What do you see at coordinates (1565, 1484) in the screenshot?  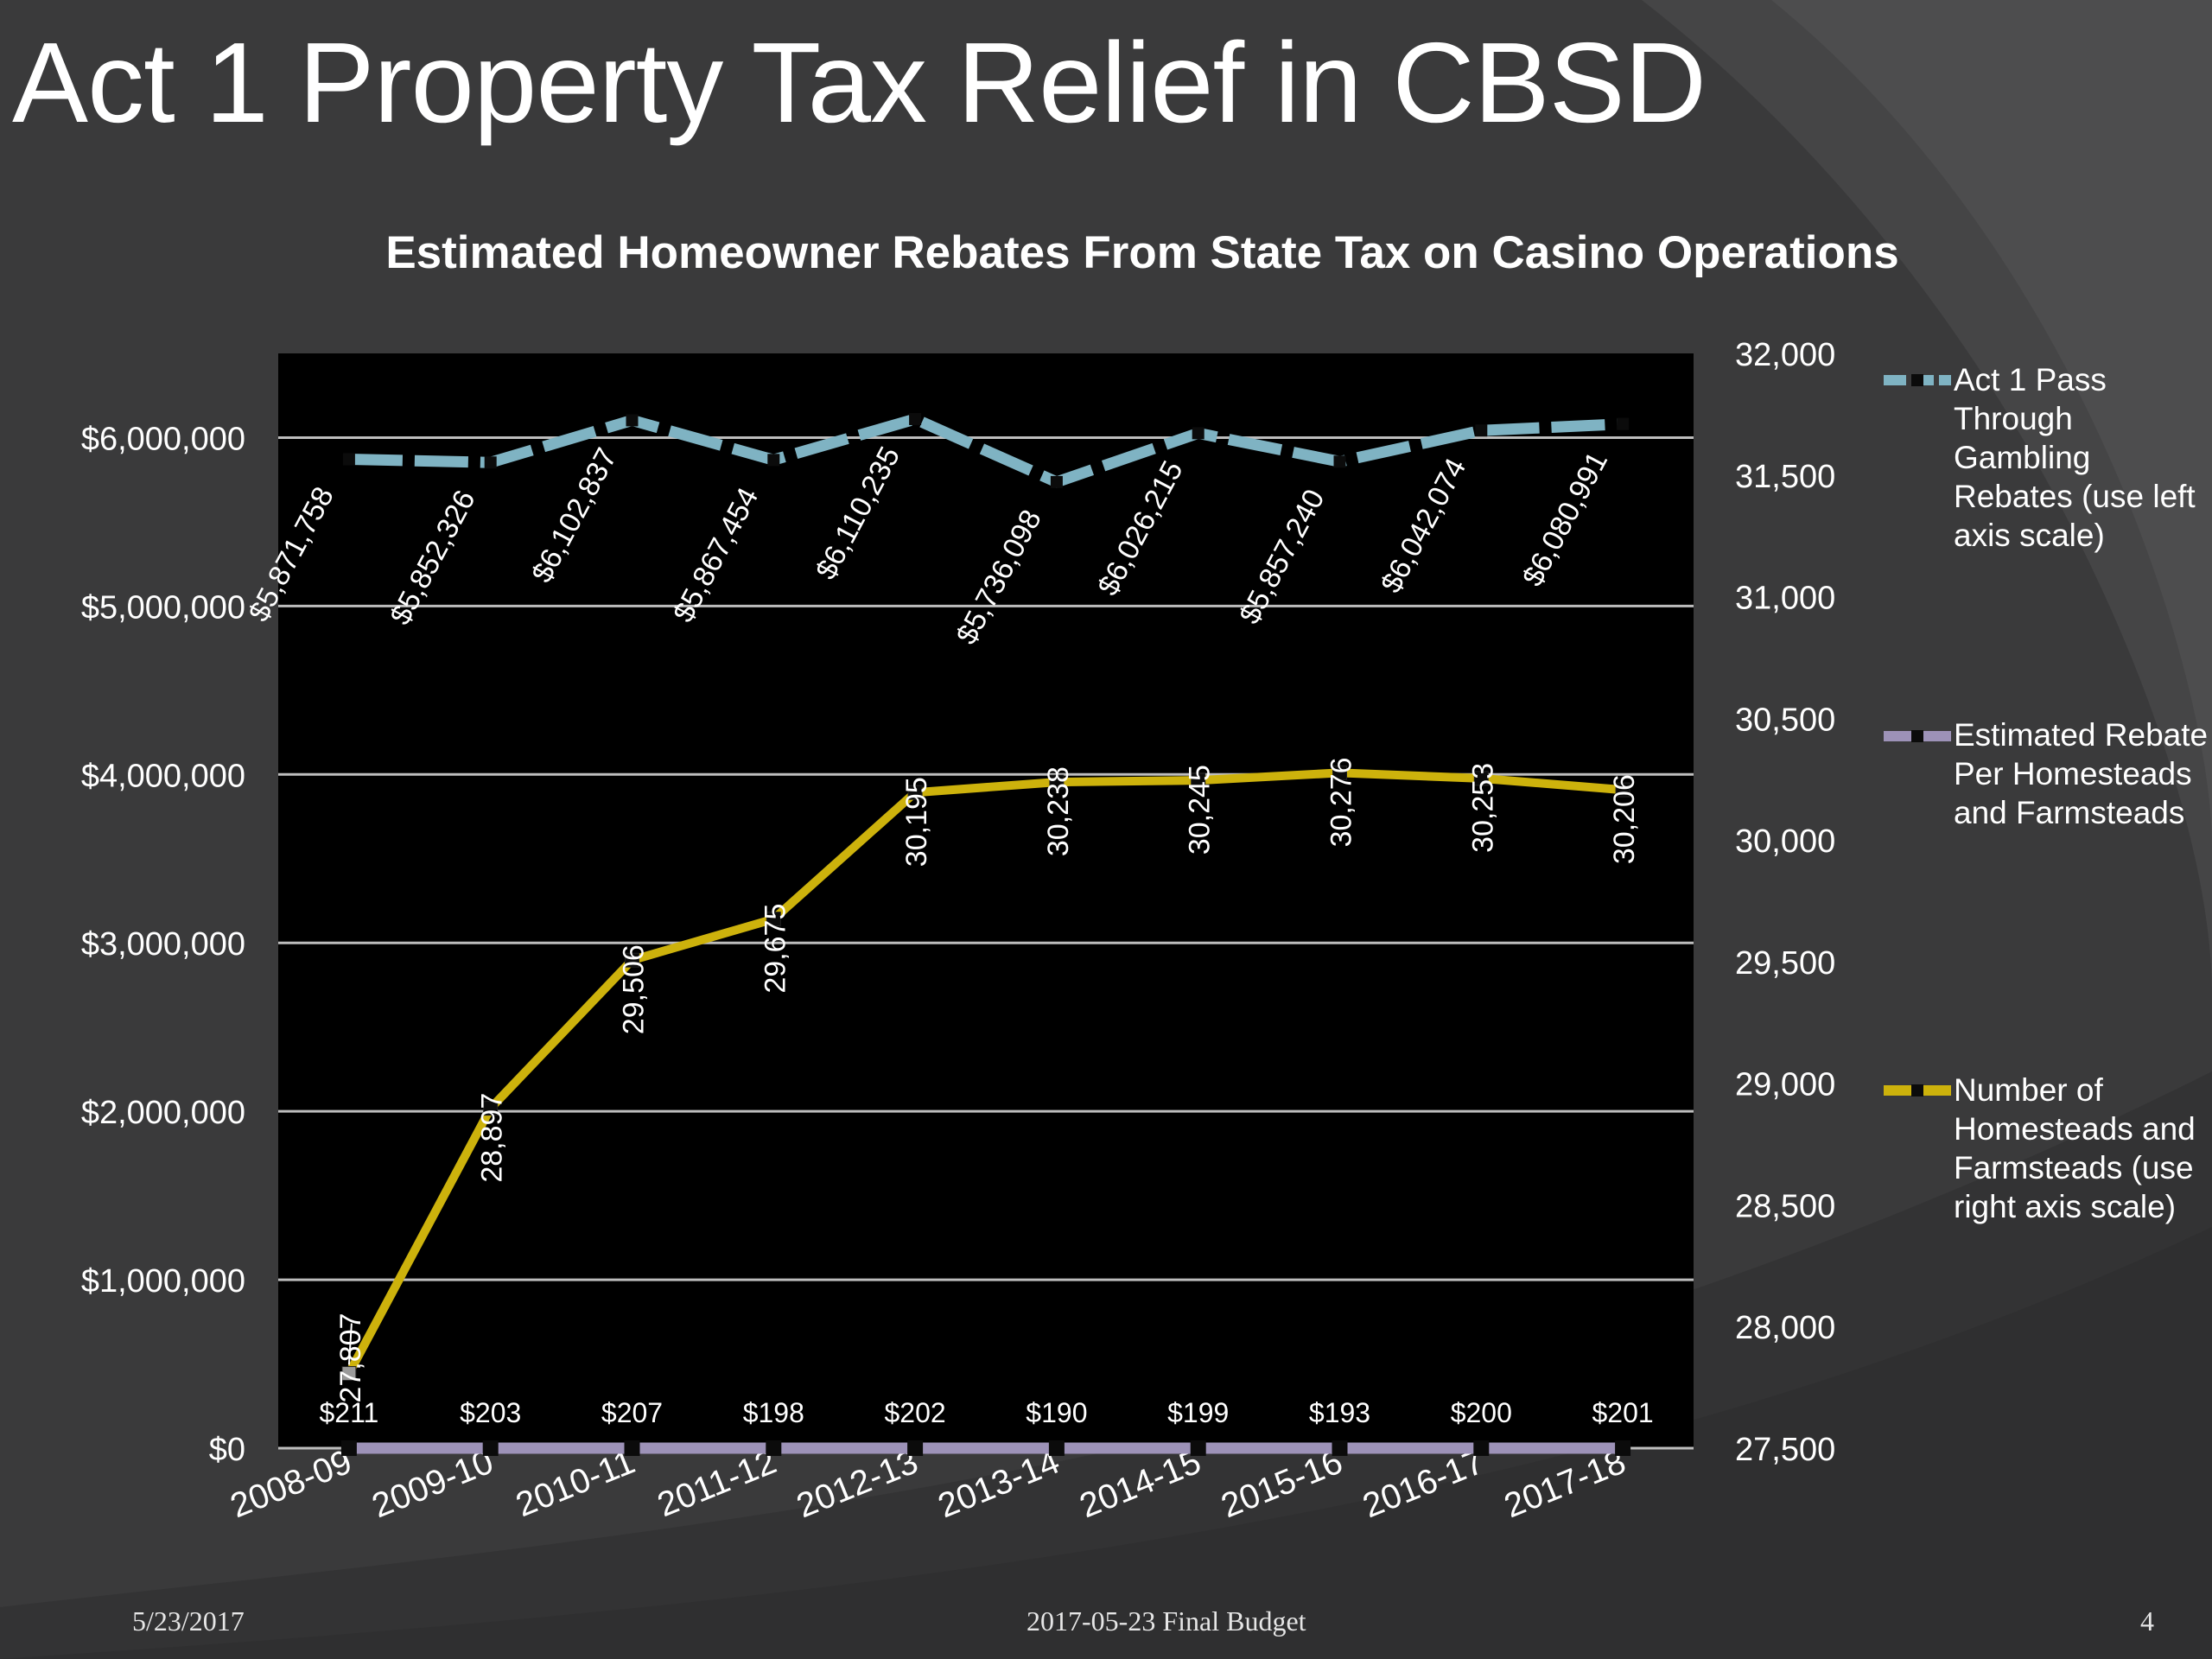 I see `x-tick-label: 2017-18` at bounding box center [1565, 1484].